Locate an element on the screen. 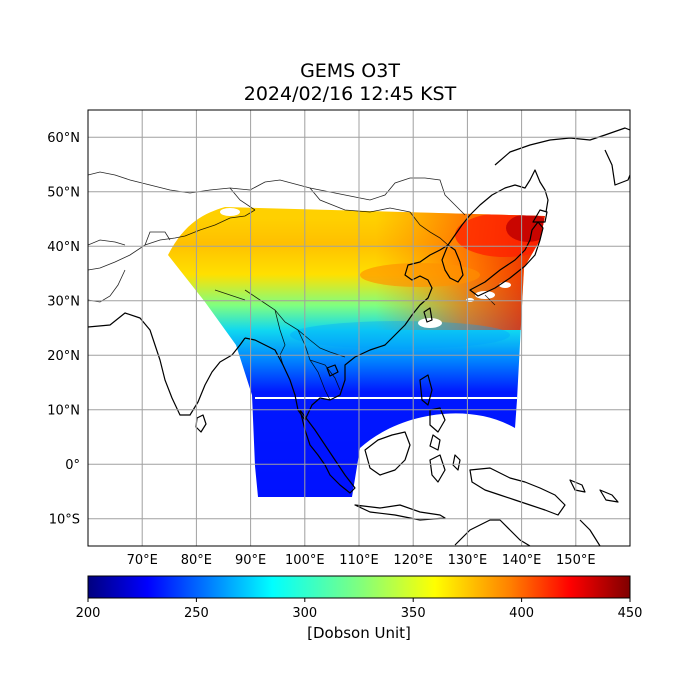 Image resolution: width=700 pixels, height=700 pixels. colorbar is located at coordinates (359, 587).